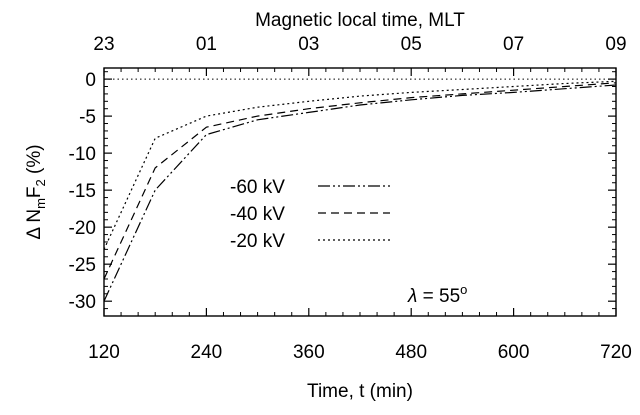 The height and width of the screenshot is (415, 640). What do you see at coordinates (308, 44) in the screenshot?
I see `top-tick-label: 03` at bounding box center [308, 44].